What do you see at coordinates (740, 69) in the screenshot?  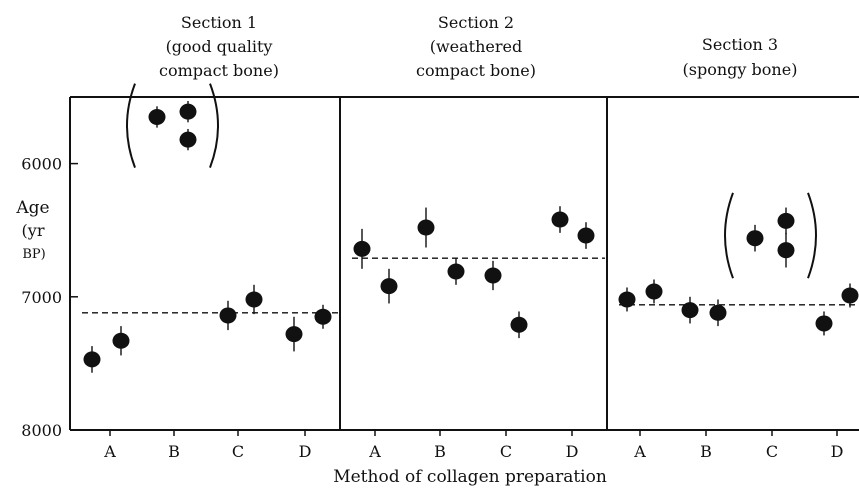 I see `panel-title-line: (spongy bone)` at bounding box center [740, 69].